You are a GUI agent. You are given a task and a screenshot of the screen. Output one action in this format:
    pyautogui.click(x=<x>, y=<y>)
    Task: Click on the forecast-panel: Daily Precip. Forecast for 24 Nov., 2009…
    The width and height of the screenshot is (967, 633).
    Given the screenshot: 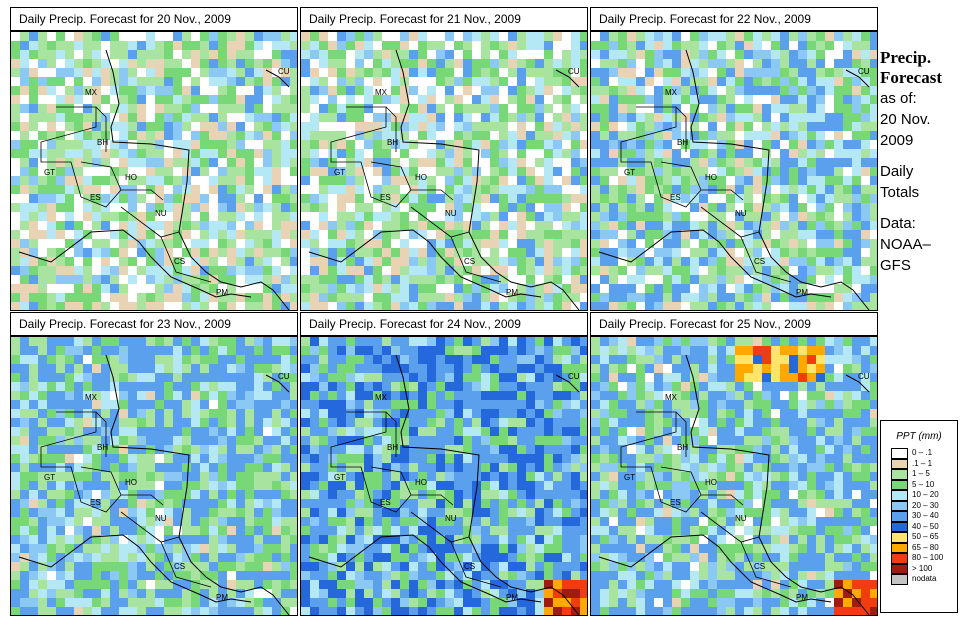 What is the action you would take?
    pyautogui.click(x=444, y=464)
    